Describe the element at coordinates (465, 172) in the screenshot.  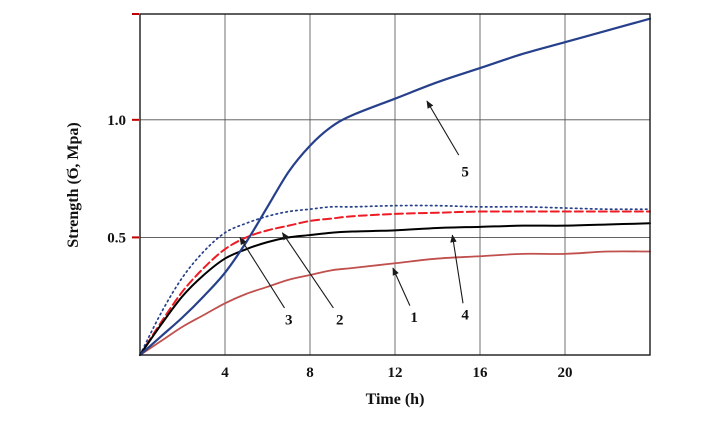
I see `annotation-label-5: 5` at that location.